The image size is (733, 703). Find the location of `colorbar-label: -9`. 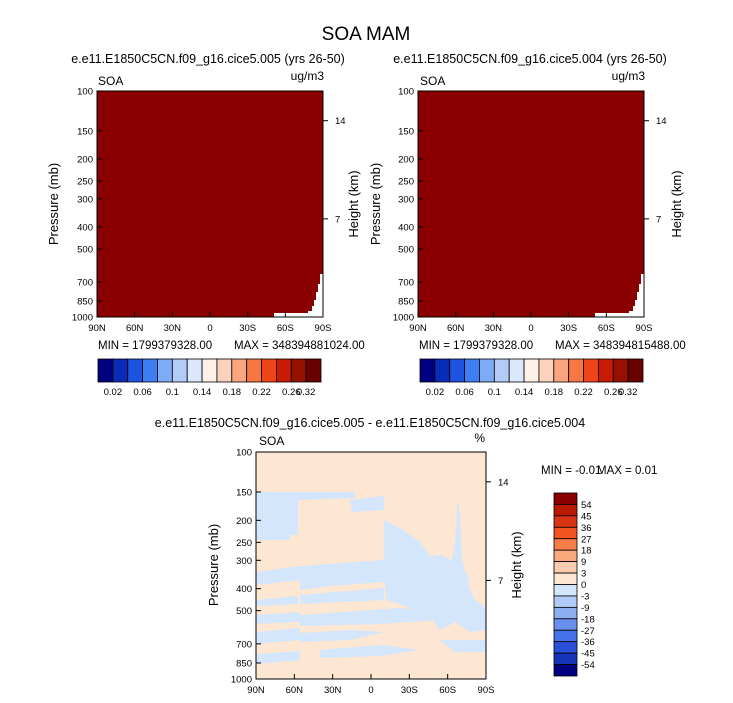

colorbar-label: -9 is located at coordinates (585, 608).